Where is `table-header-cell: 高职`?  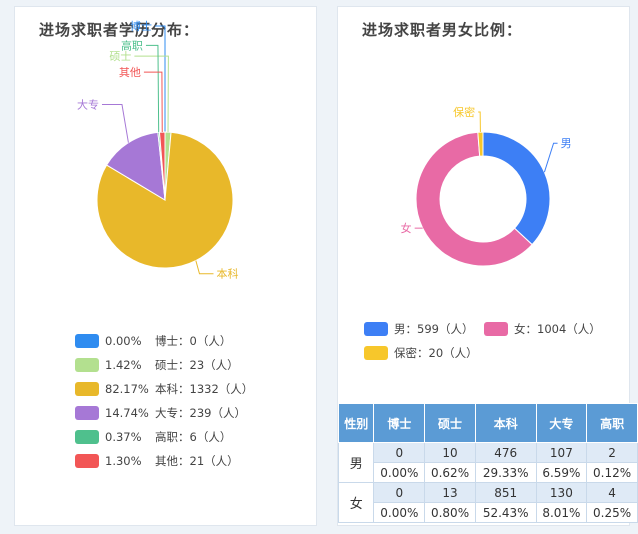
table-header-cell: 高职 is located at coordinates (612, 423).